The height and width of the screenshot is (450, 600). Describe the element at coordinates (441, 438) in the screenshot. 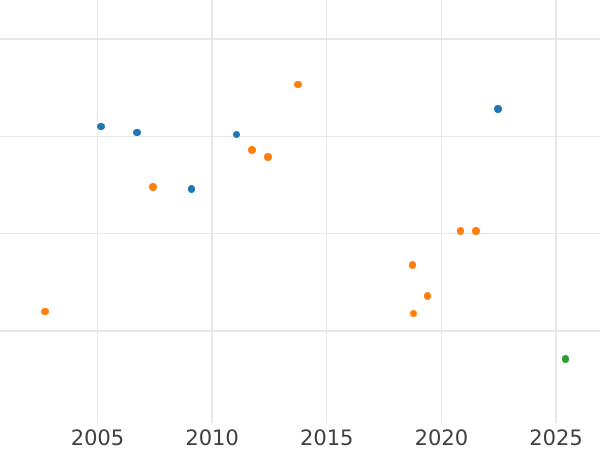

I see `x-tick-label: 2020` at that location.